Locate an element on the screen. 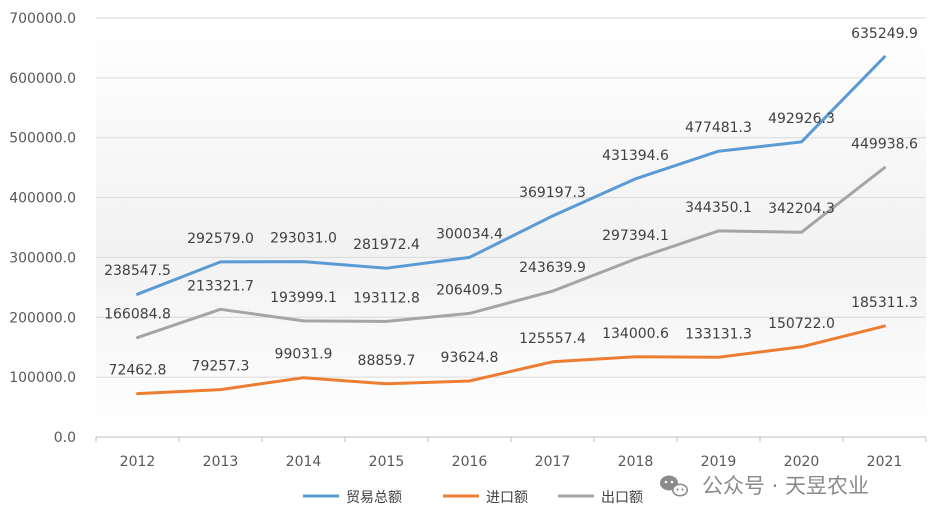  data-label: 79257.3 is located at coordinates (221, 367).